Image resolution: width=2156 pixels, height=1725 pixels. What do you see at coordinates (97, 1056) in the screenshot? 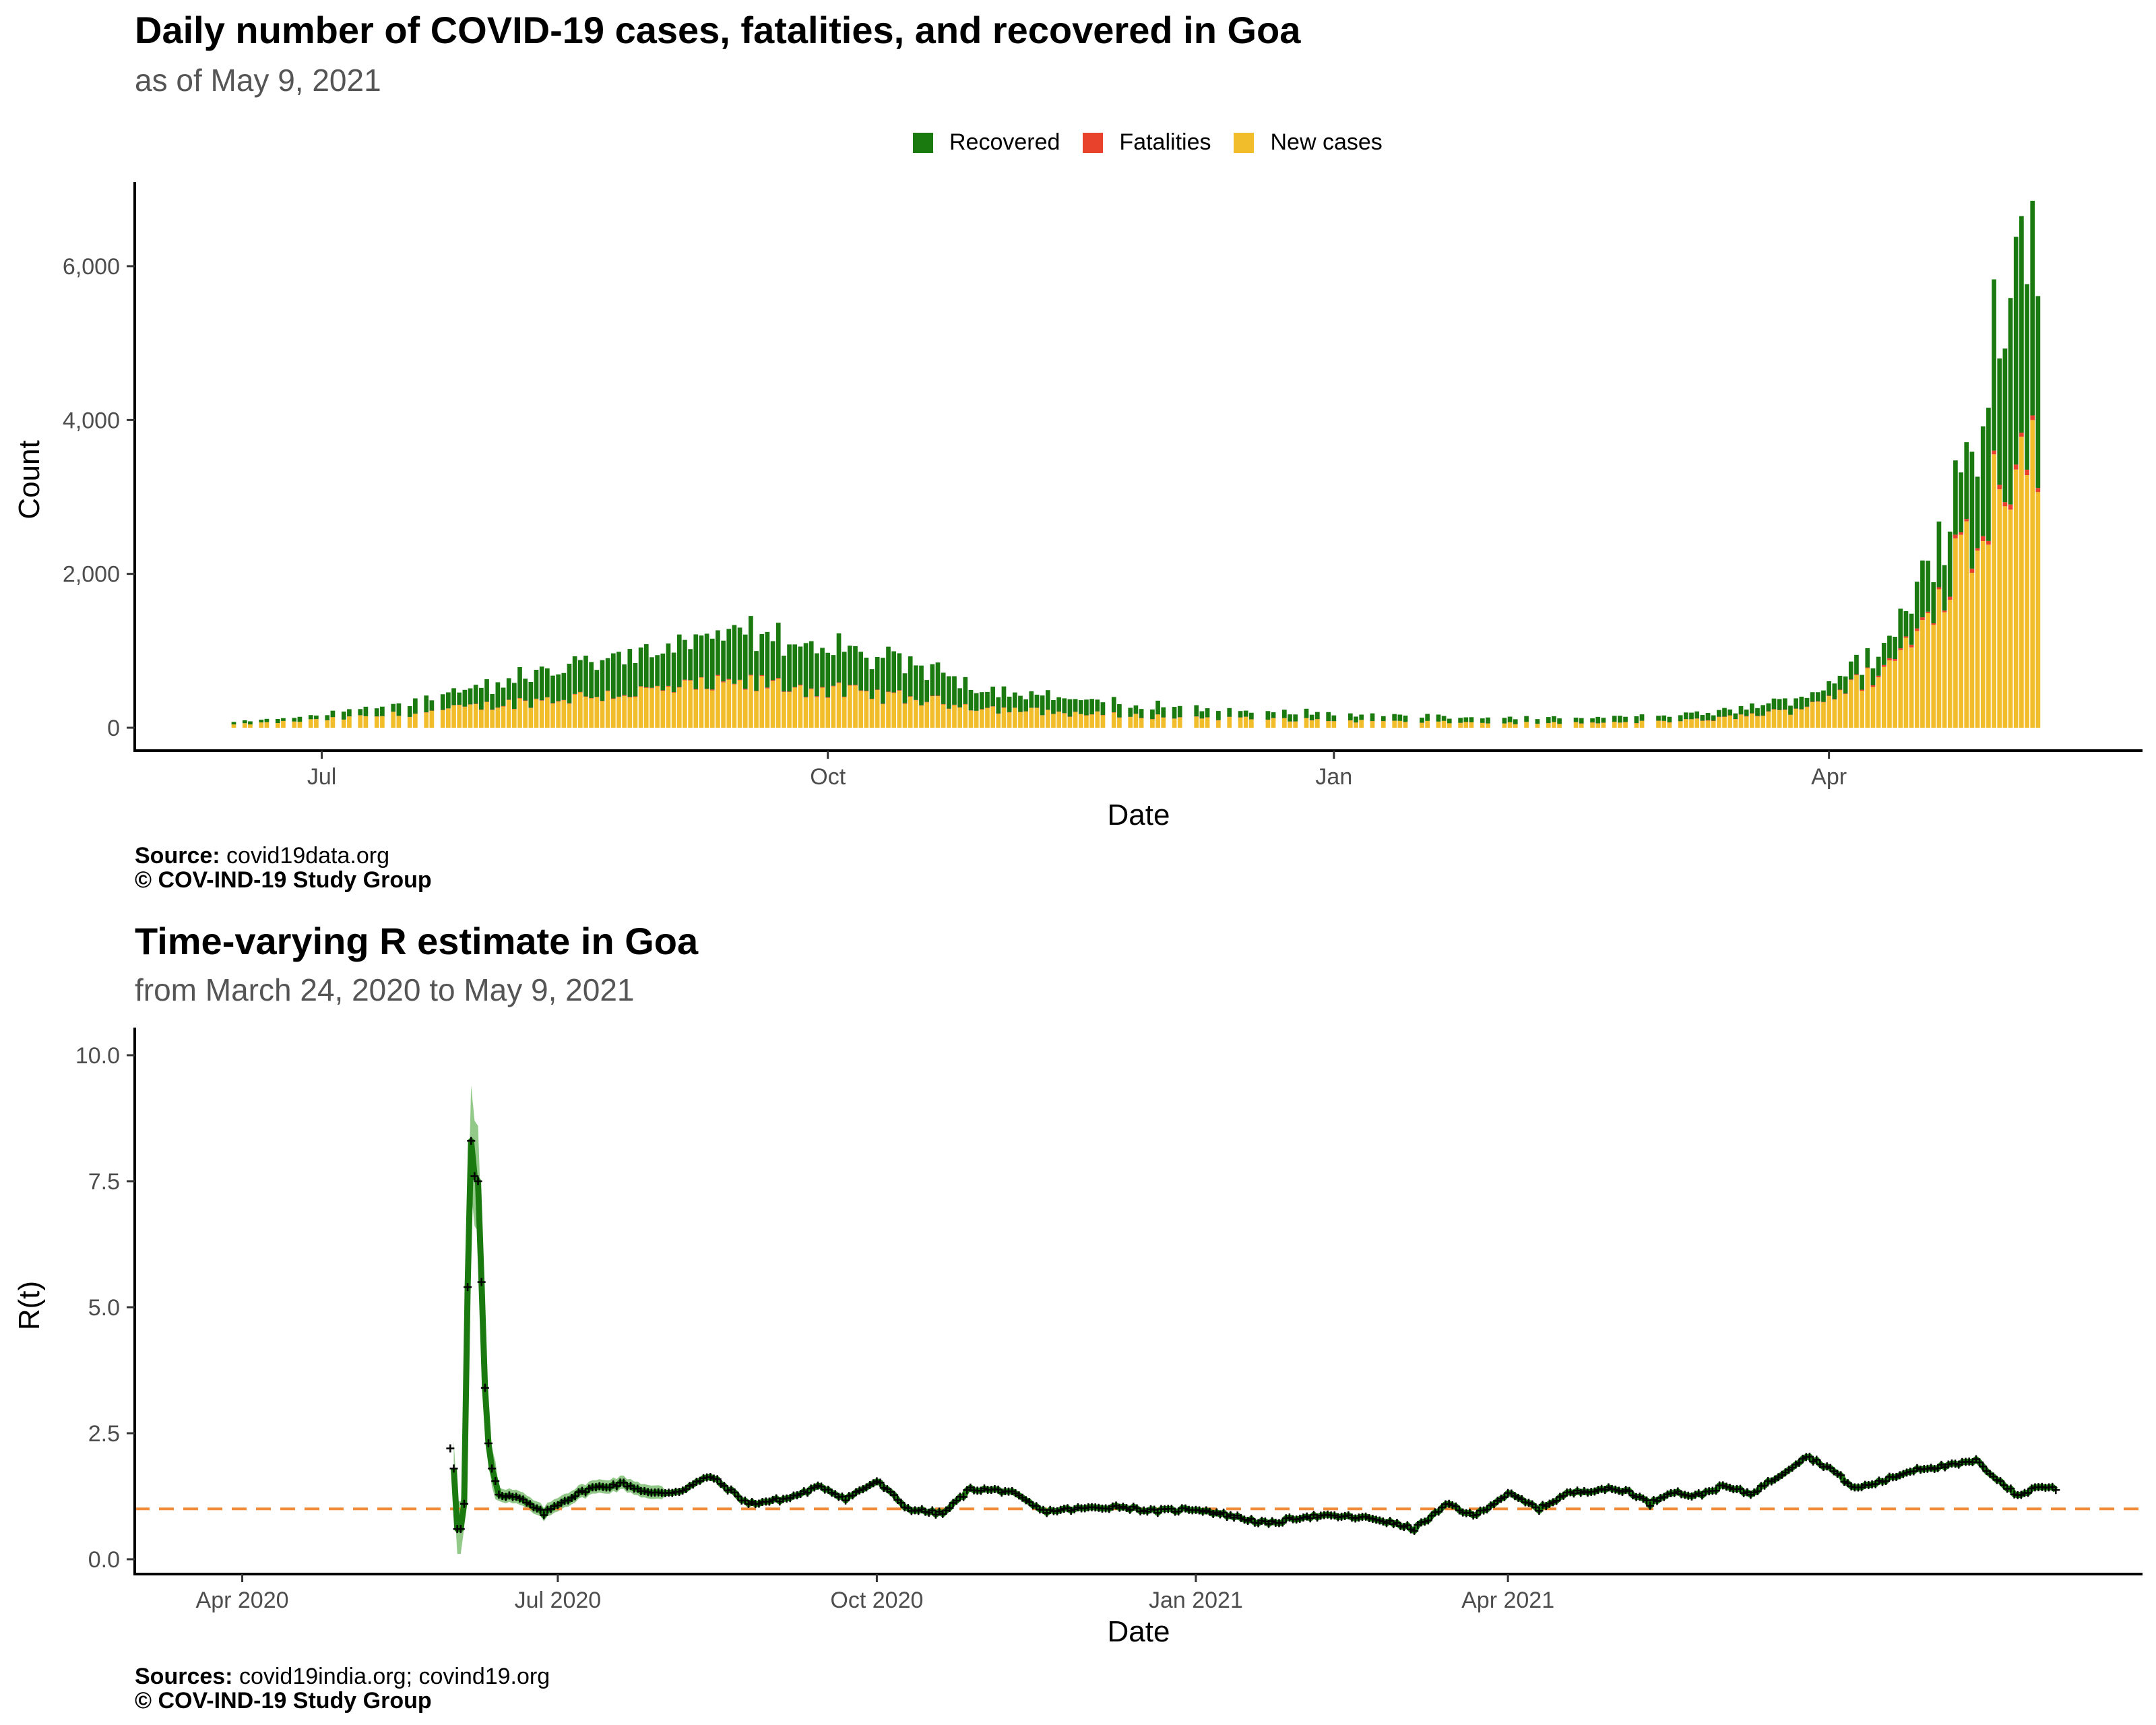
I see `y-tick-label: 10.0` at bounding box center [97, 1056].